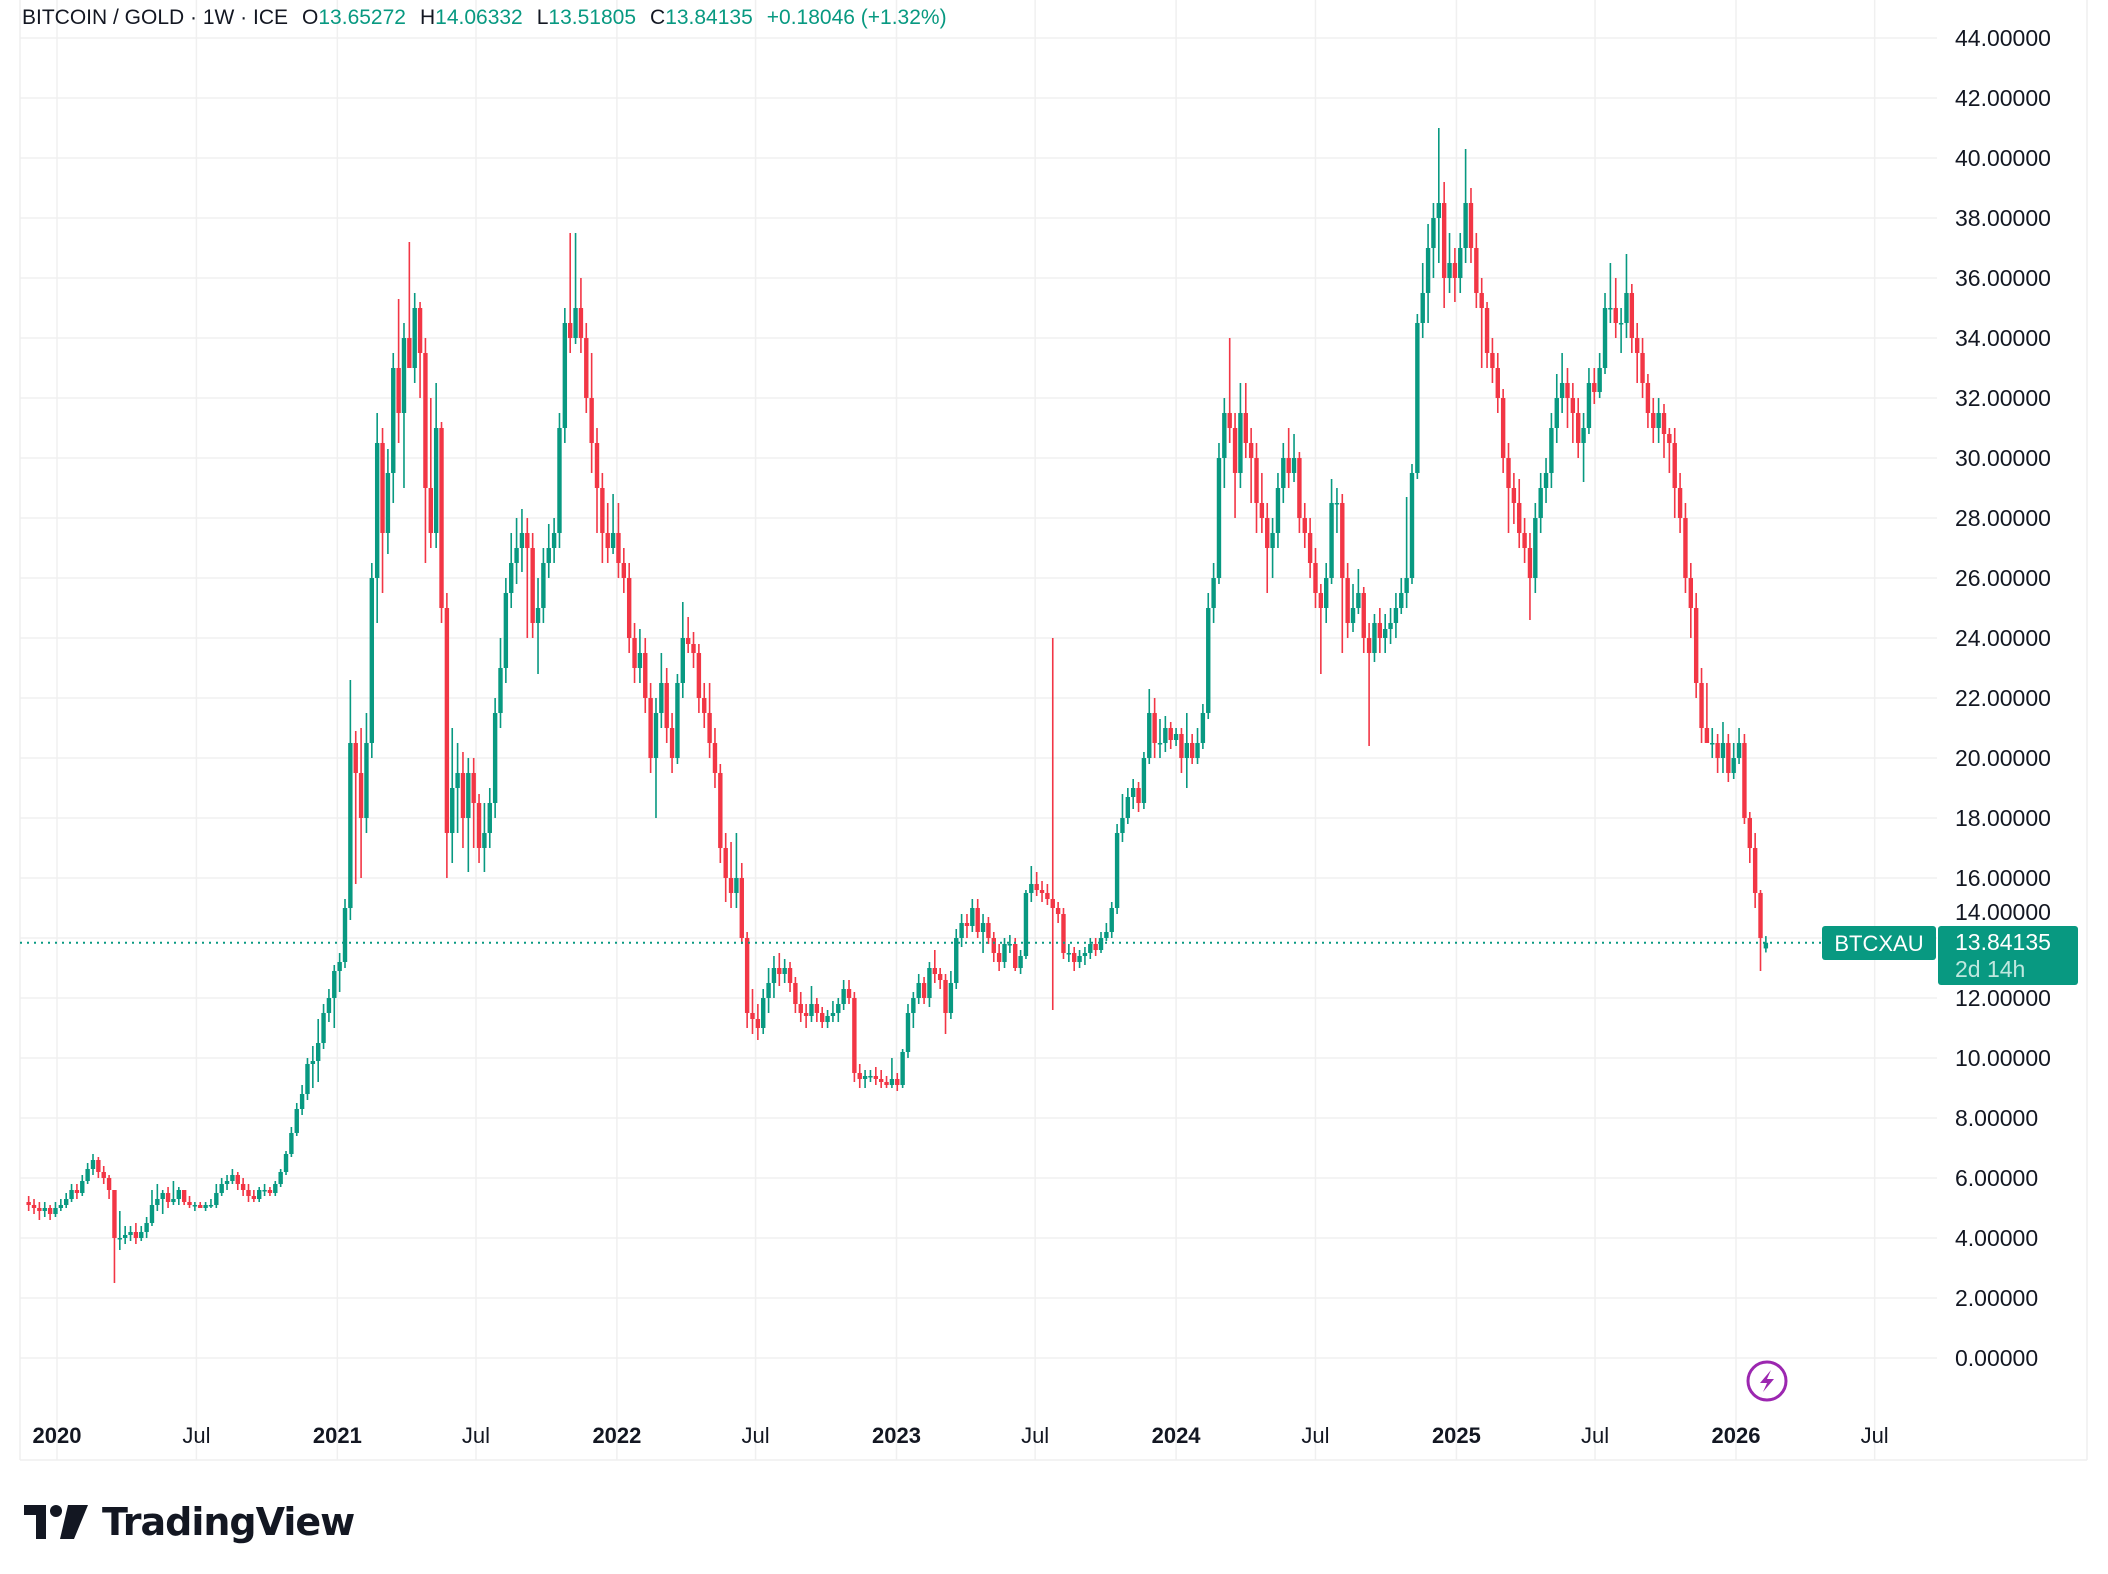  Describe the element at coordinates (1767, 1381) in the screenshot. I see `lightning-icon` at that location.